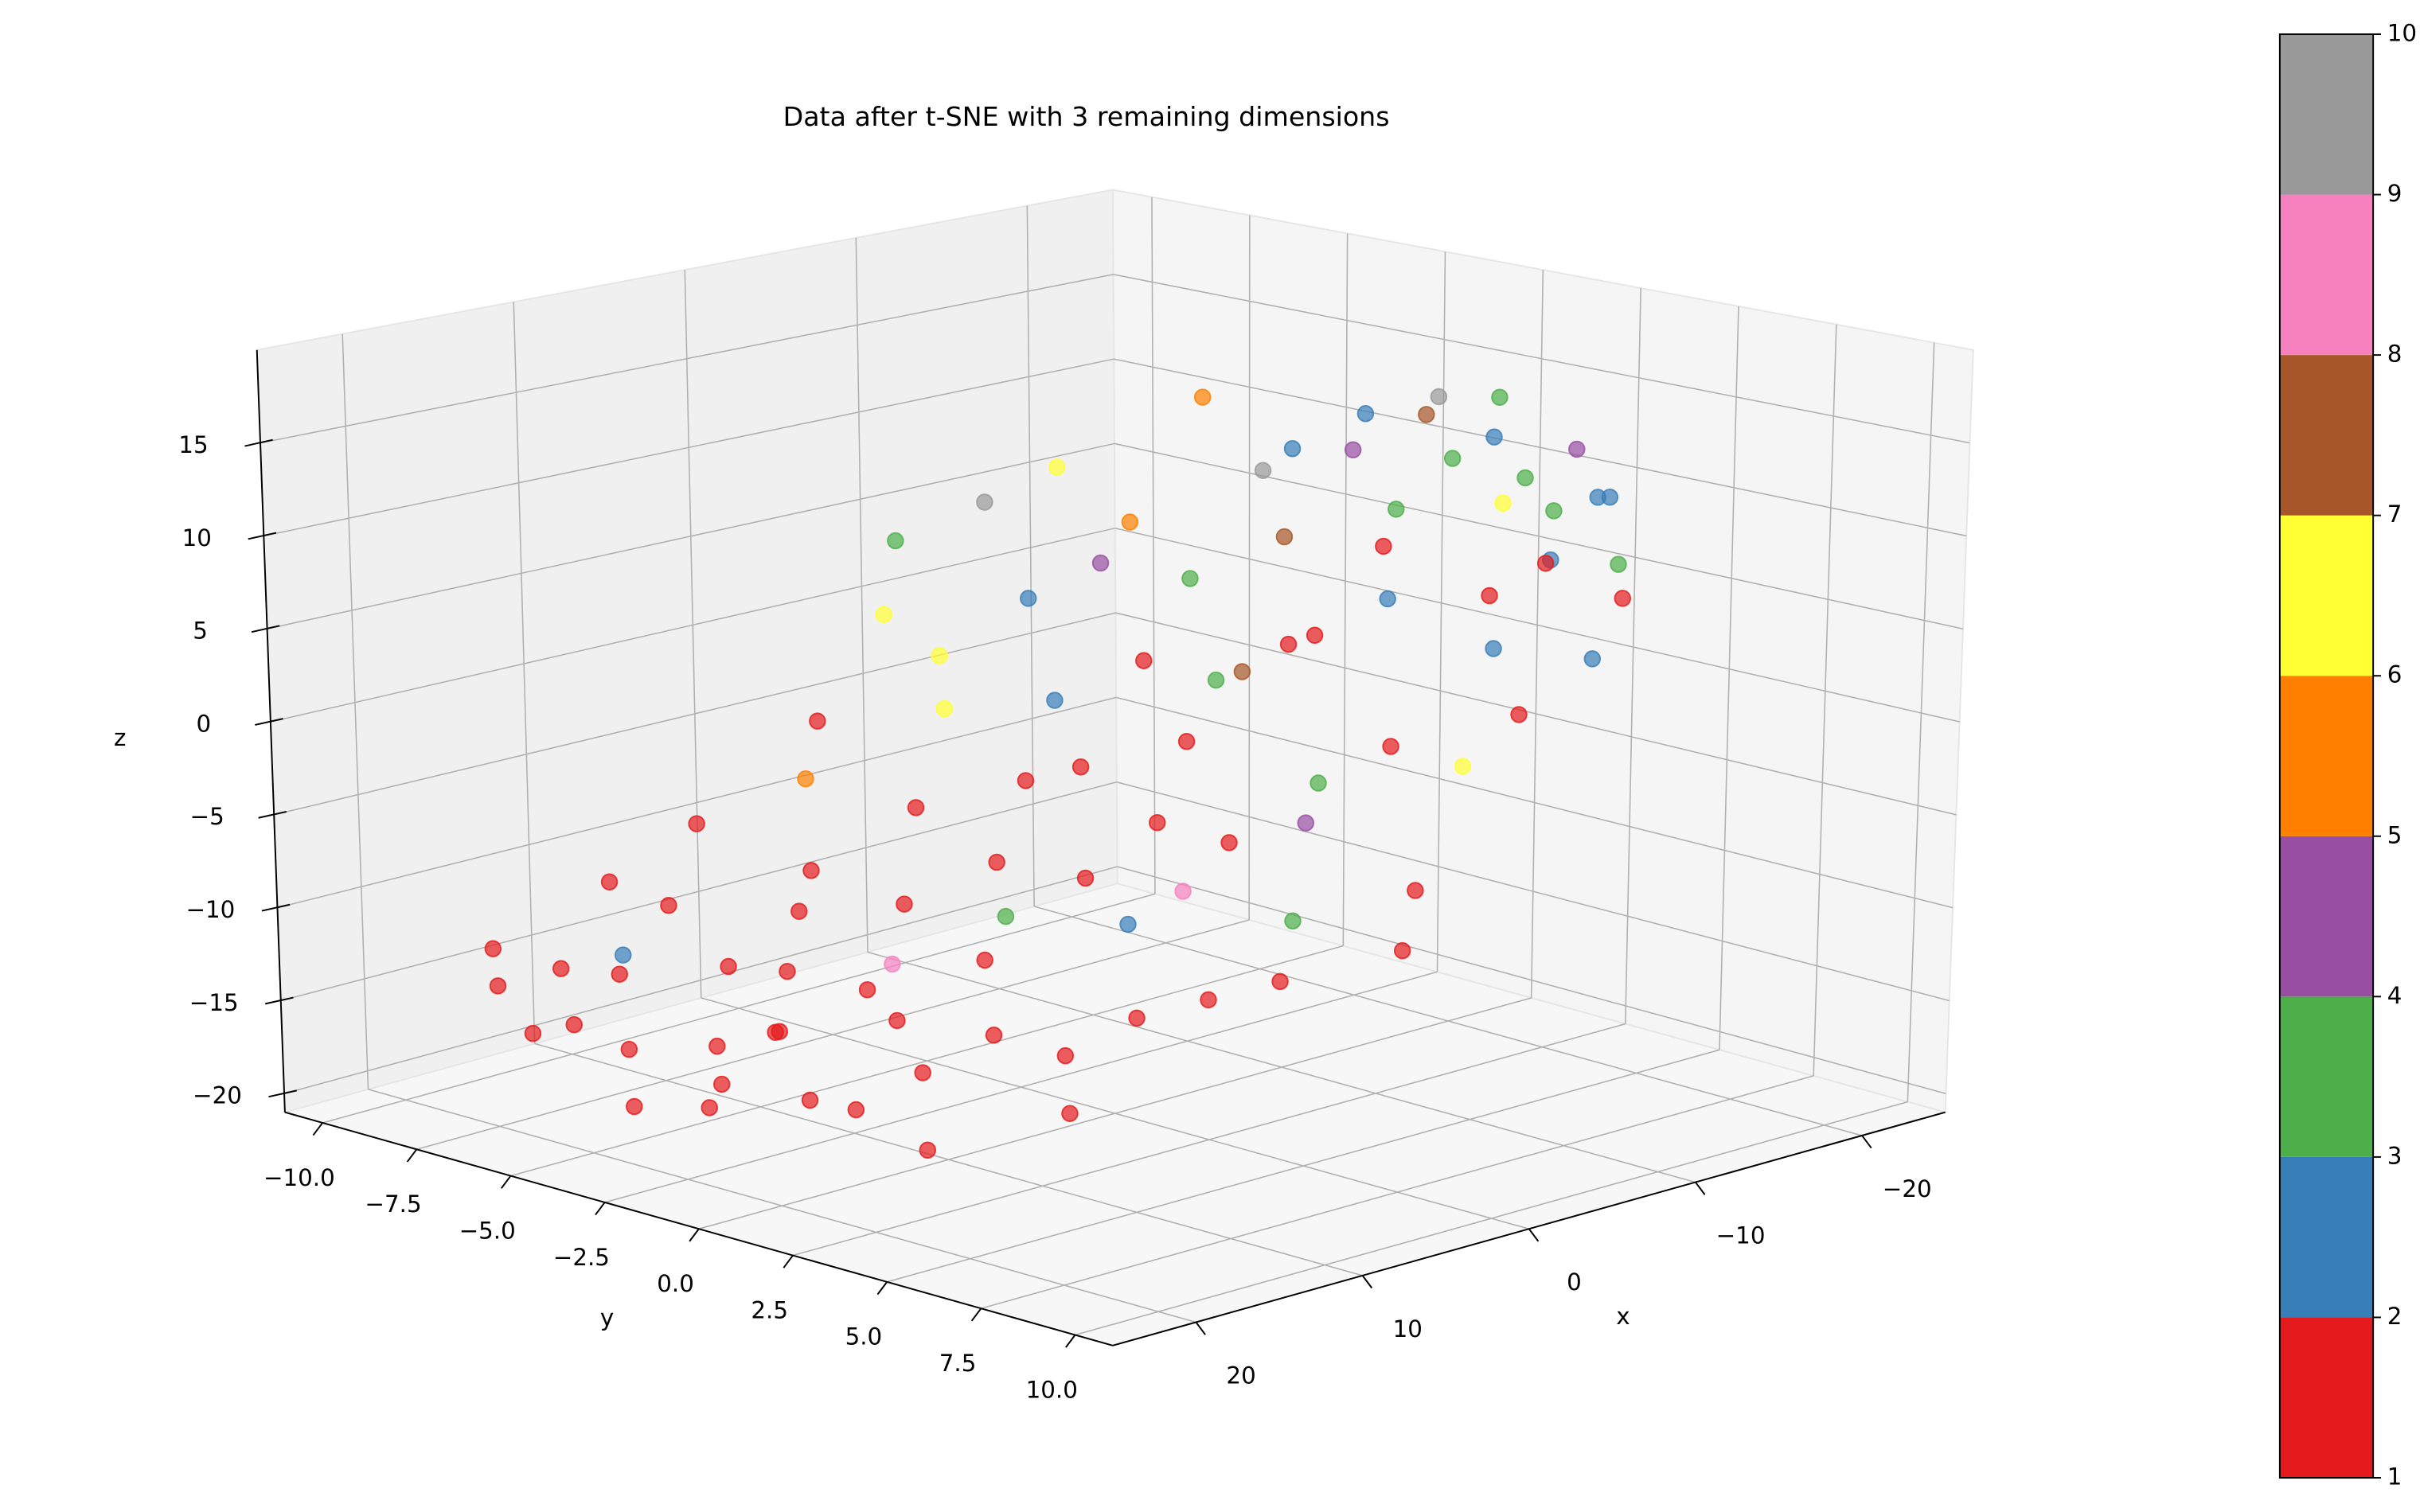 Image resolution: width=2420 pixels, height=1512 pixels. Describe the element at coordinates (217, 1095) in the screenshot. I see `z-tick-label: −20` at that location.